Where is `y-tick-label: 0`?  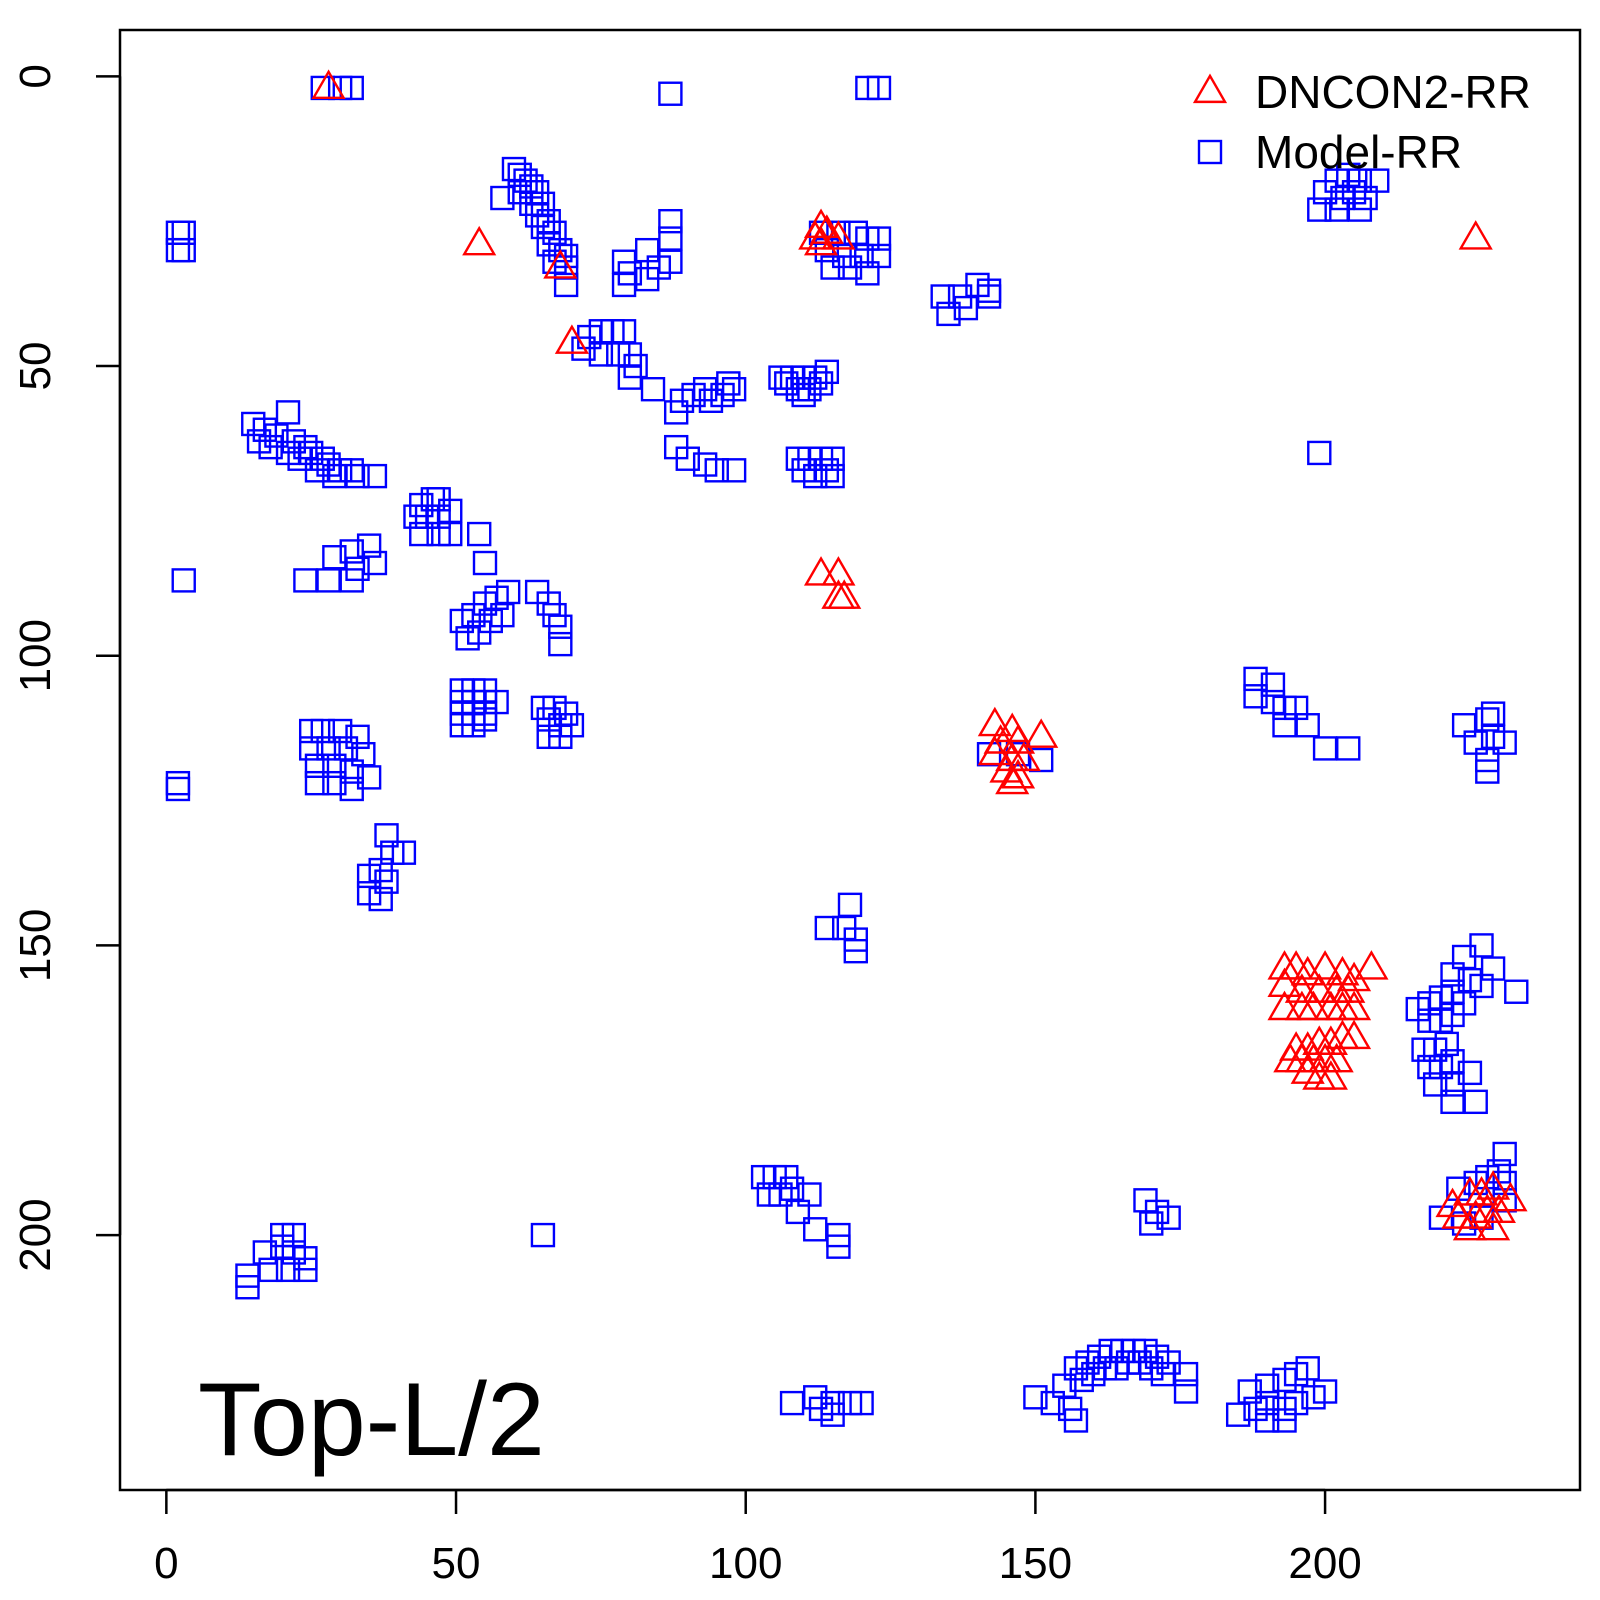 y-tick-label: 0 is located at coordinates (35, 76).